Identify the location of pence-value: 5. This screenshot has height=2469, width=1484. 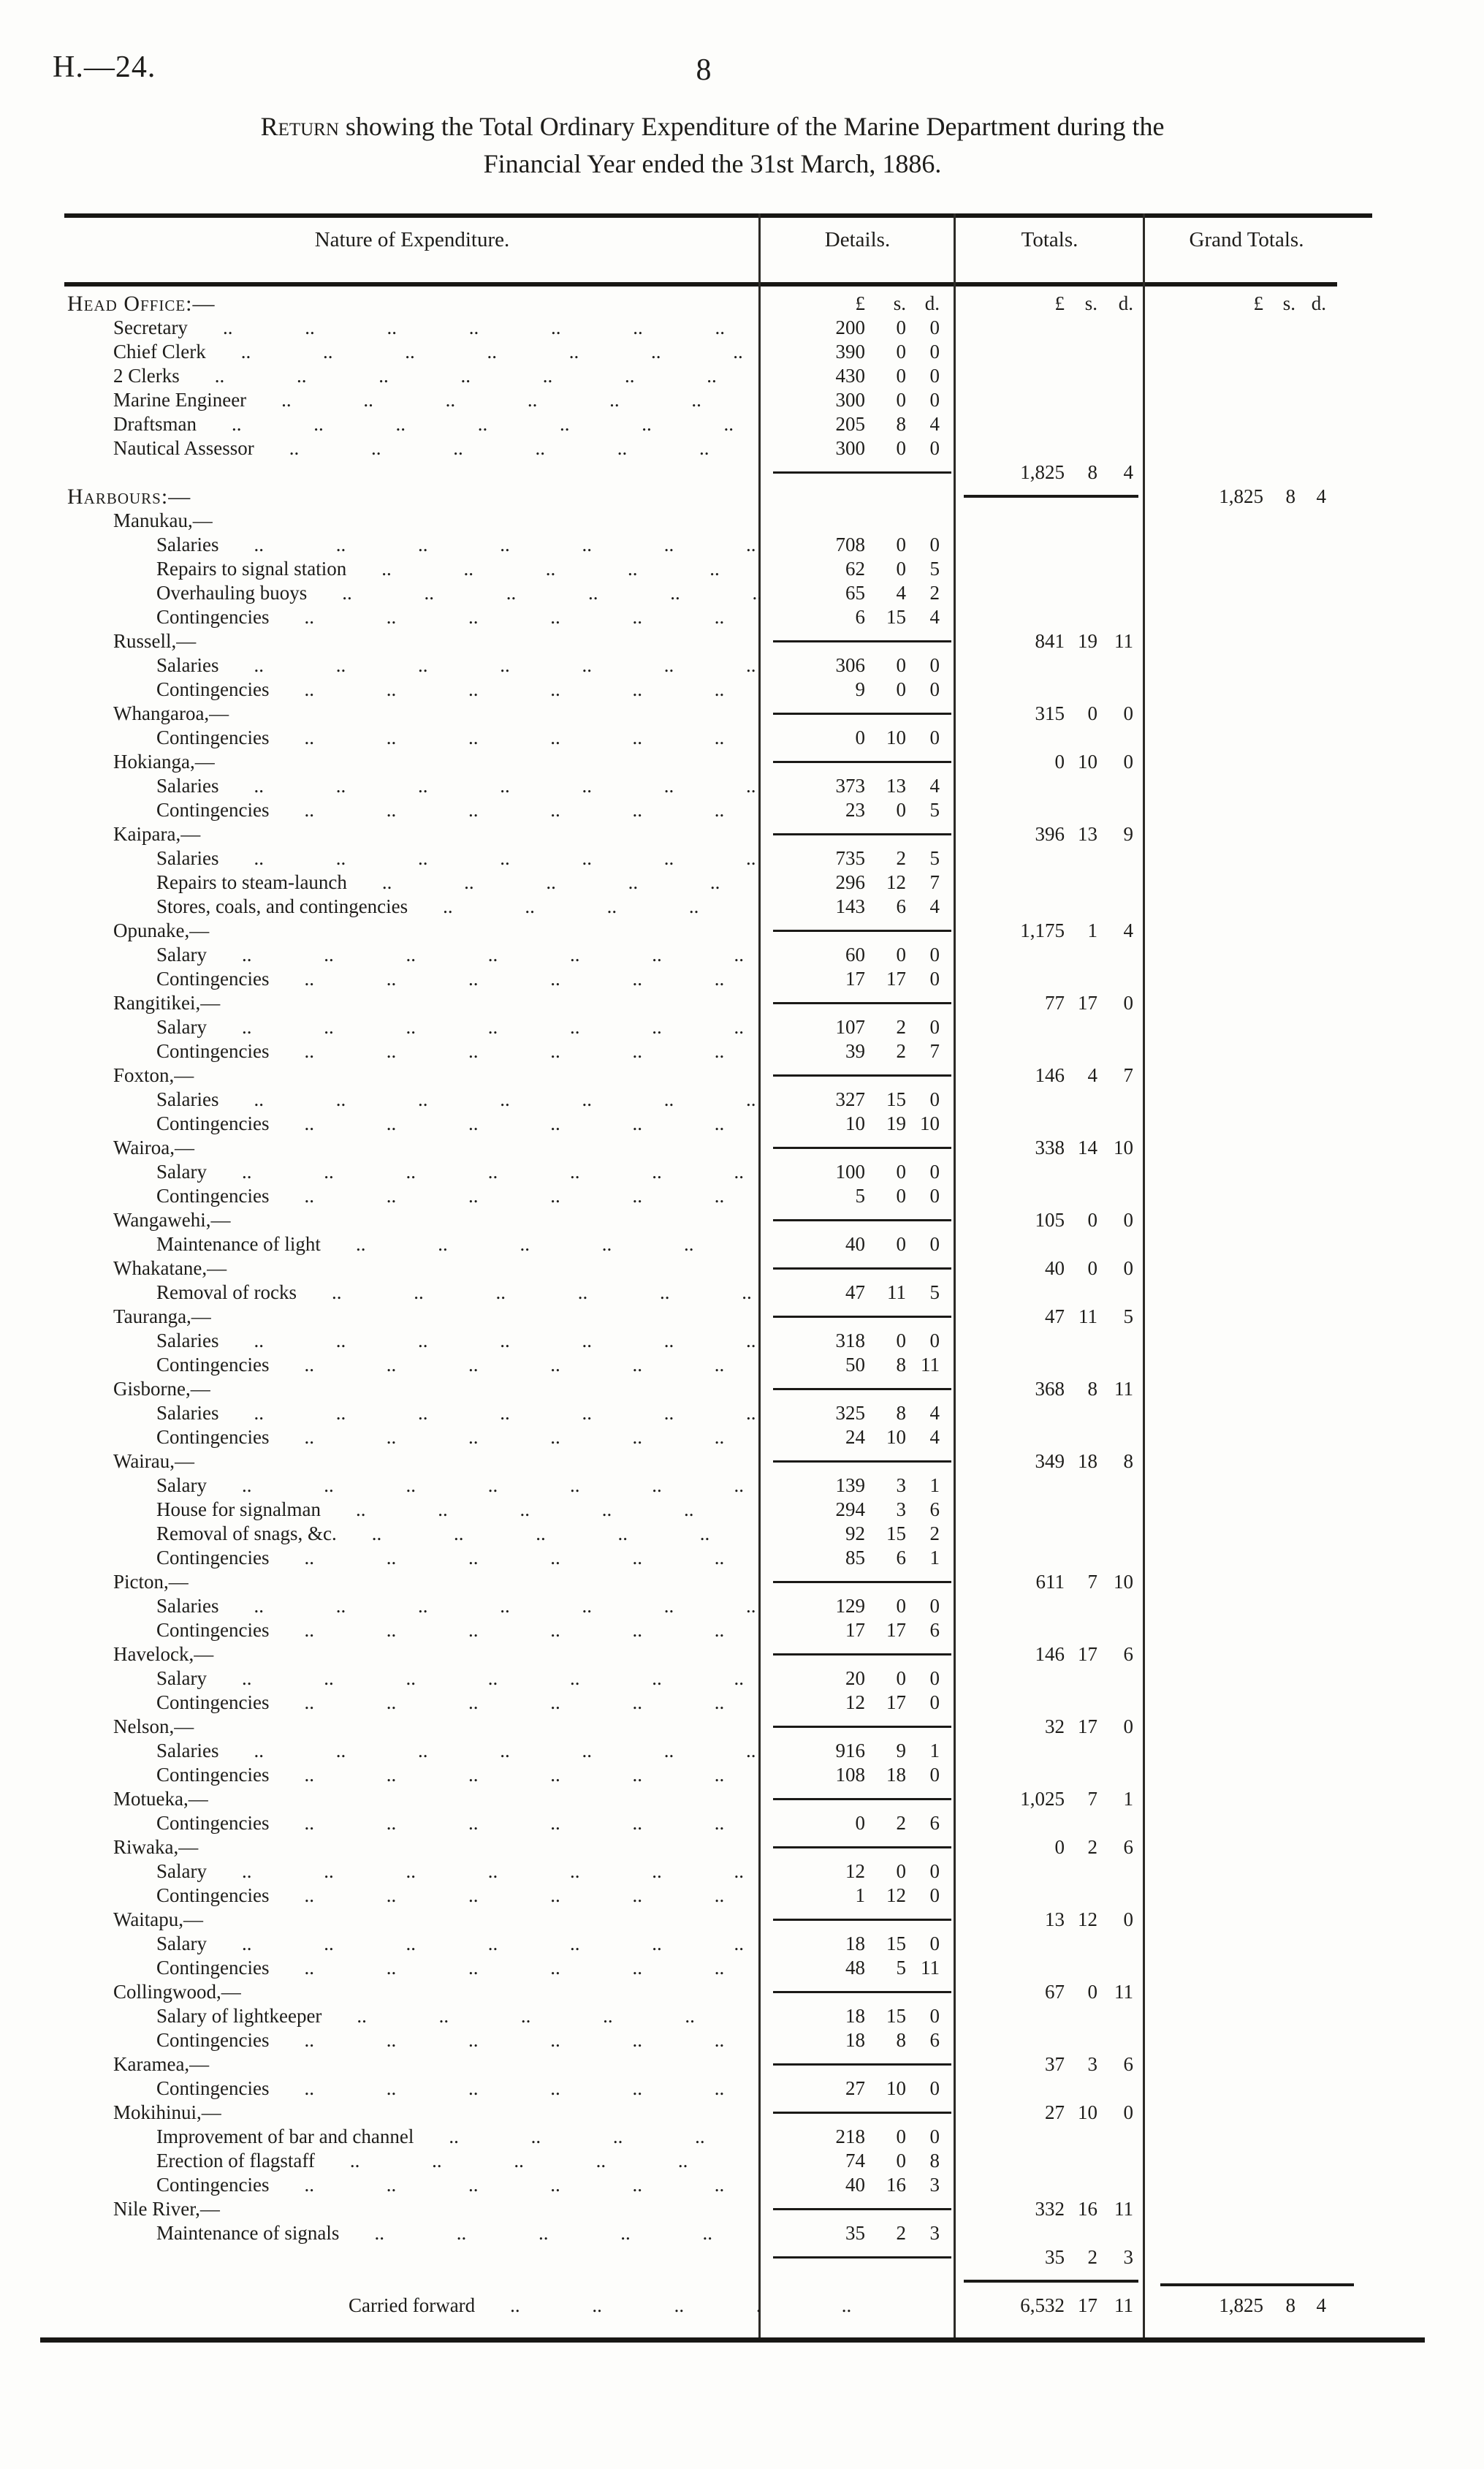
(934, 858).